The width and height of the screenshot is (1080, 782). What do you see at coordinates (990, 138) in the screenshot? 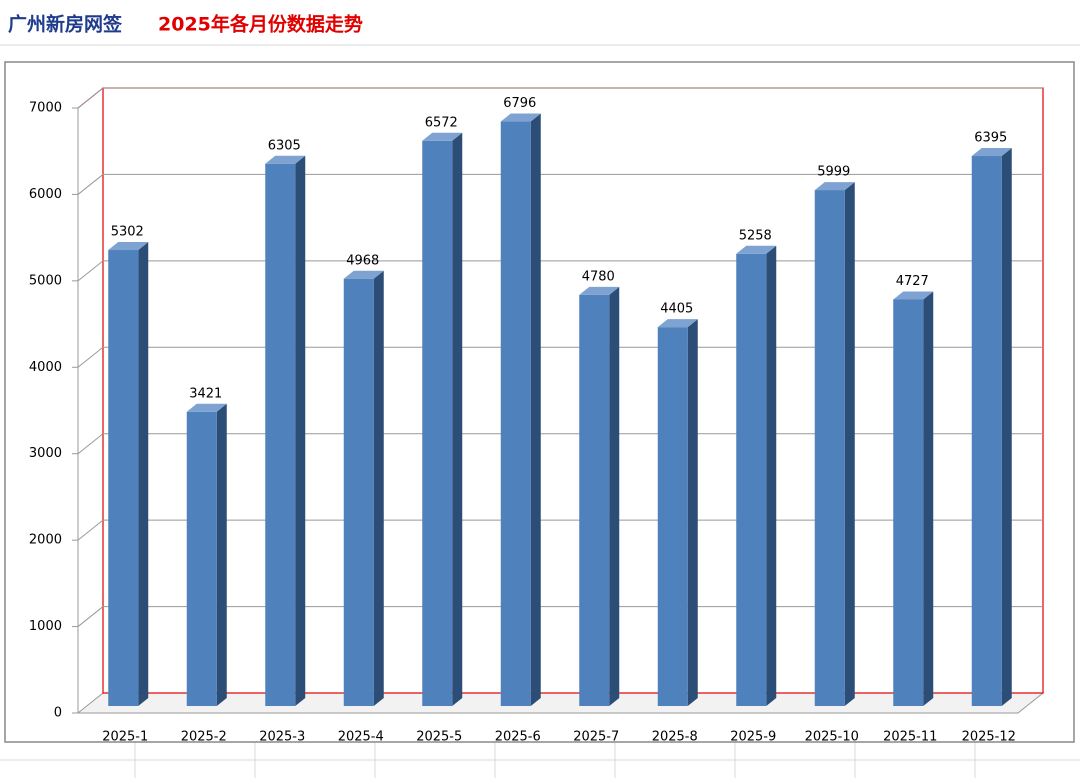
I see `value-label: 6395` at bounding box center [990, 138].